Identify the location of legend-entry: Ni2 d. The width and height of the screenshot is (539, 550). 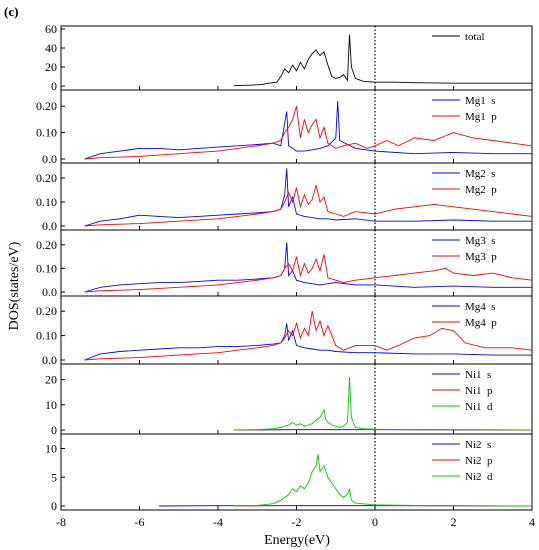
(479, 477).